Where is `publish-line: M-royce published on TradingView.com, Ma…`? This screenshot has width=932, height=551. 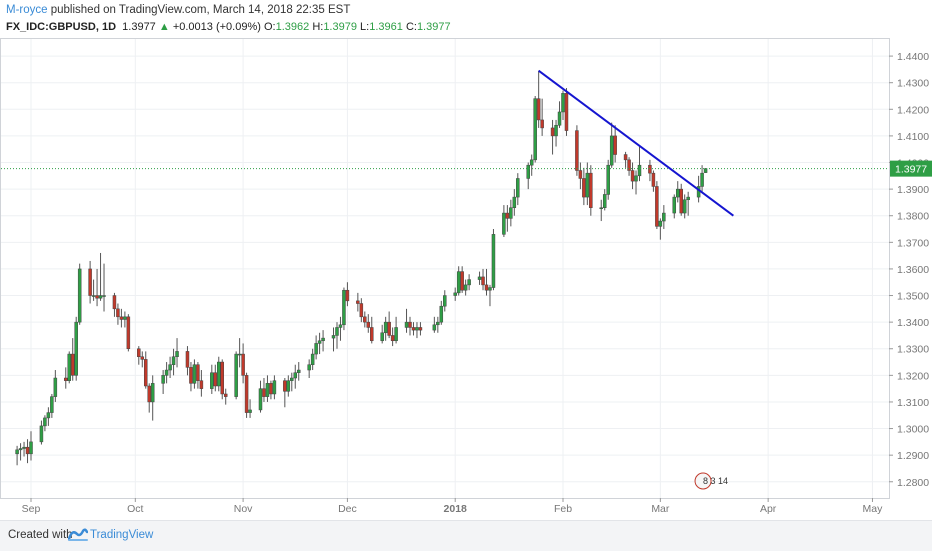 publish-line: M-royce published on TradingView.com, Ma… is located at coordinates (178, 10).